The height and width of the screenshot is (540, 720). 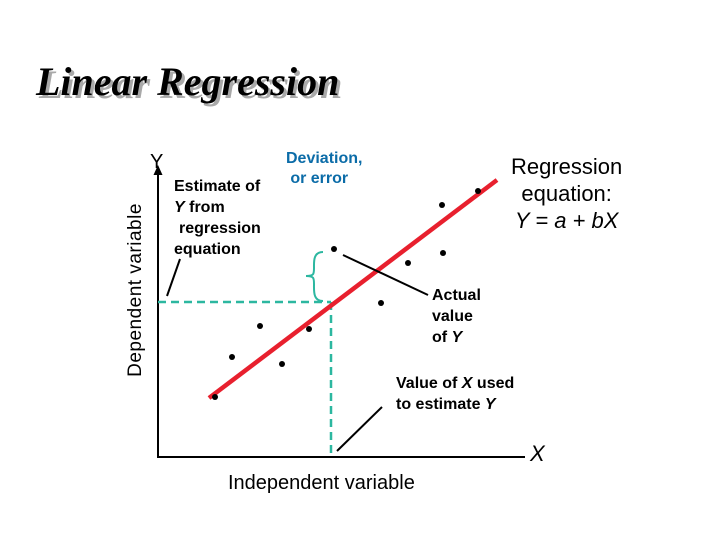 What do you see at coordinates (452, 316) in the screenshot?
I see `actual-line-2: value` at bounding box center [452, 316].